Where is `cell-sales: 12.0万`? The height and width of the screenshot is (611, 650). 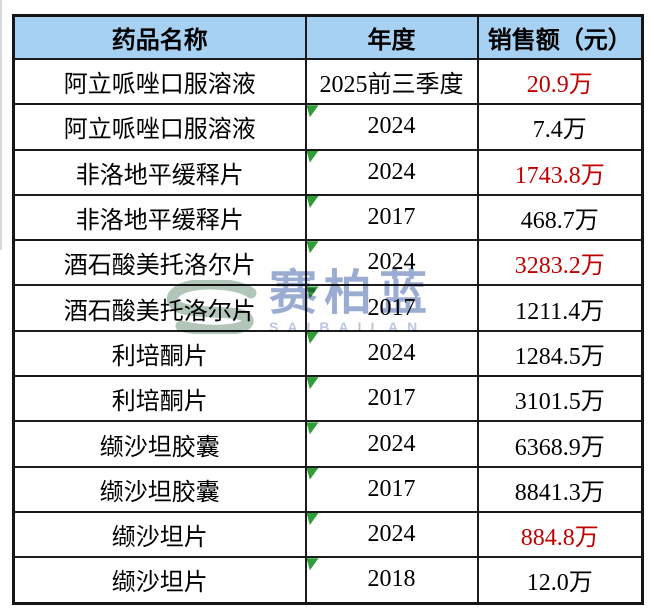
cell-sales: 12.0万 is located at coordinates (560, 580).